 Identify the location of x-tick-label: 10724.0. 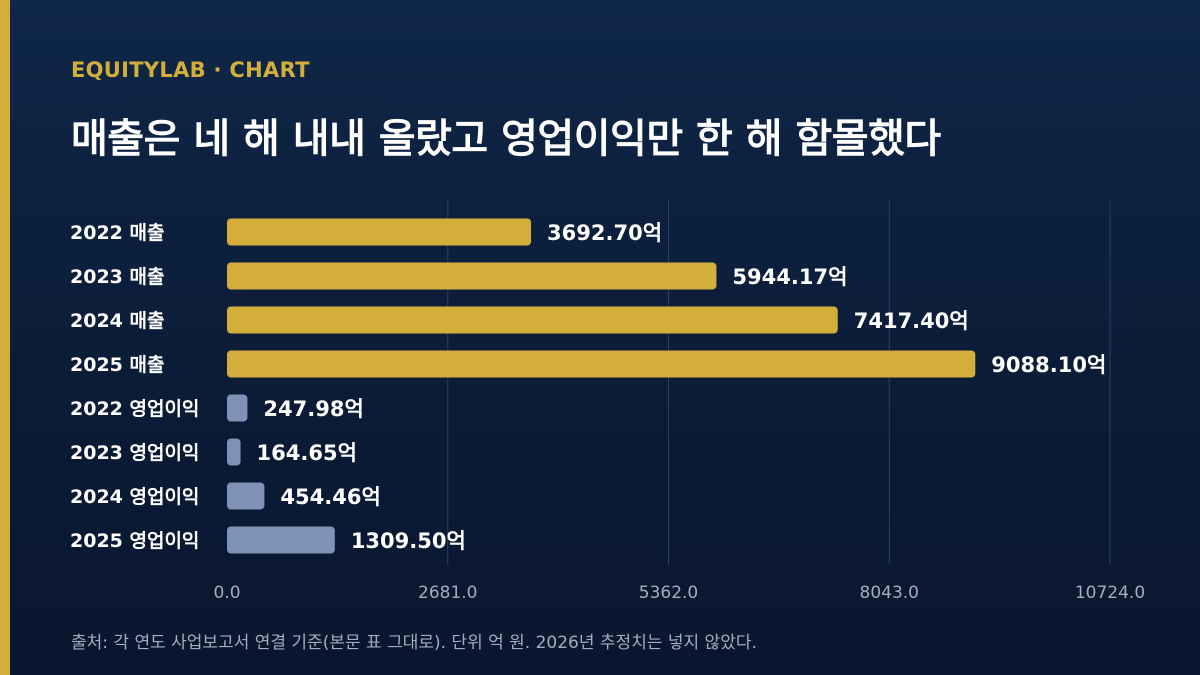
(1110, 593).